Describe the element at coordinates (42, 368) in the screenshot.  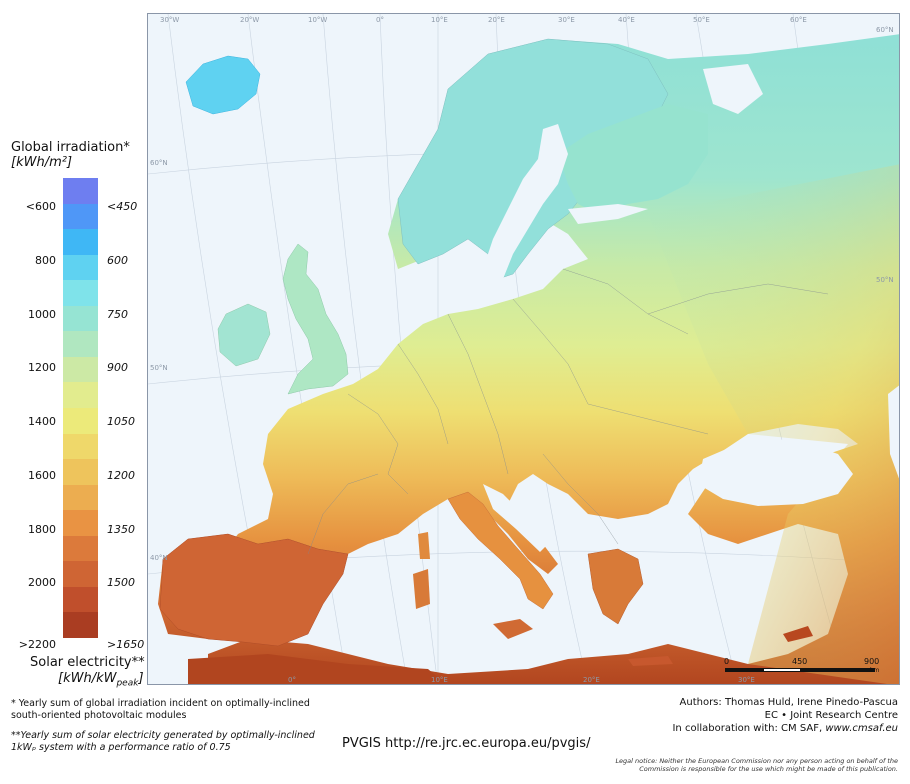
I see `legend-tick-irradiation: 1200` at that location.